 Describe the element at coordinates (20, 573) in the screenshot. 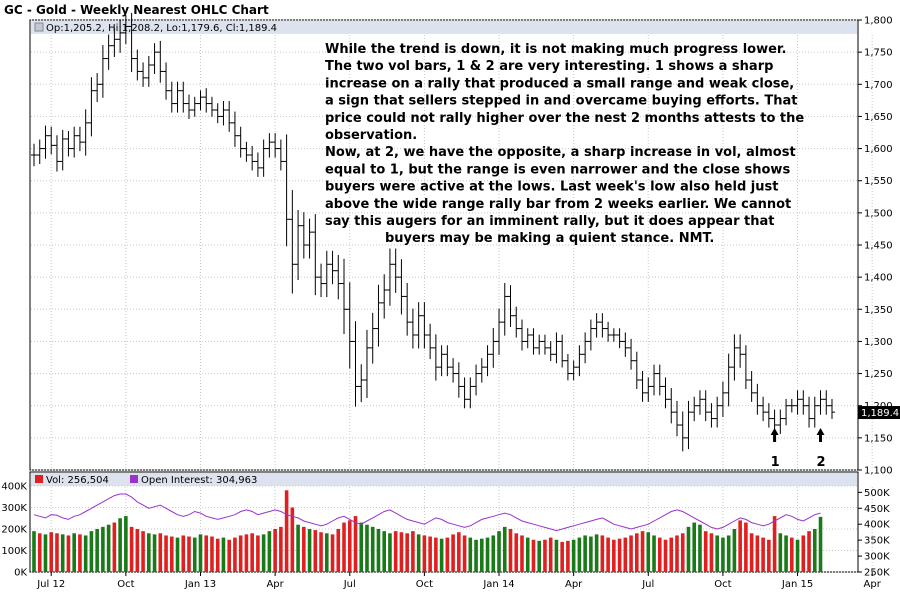

I see `volume-tick-label: 0K` at that location.